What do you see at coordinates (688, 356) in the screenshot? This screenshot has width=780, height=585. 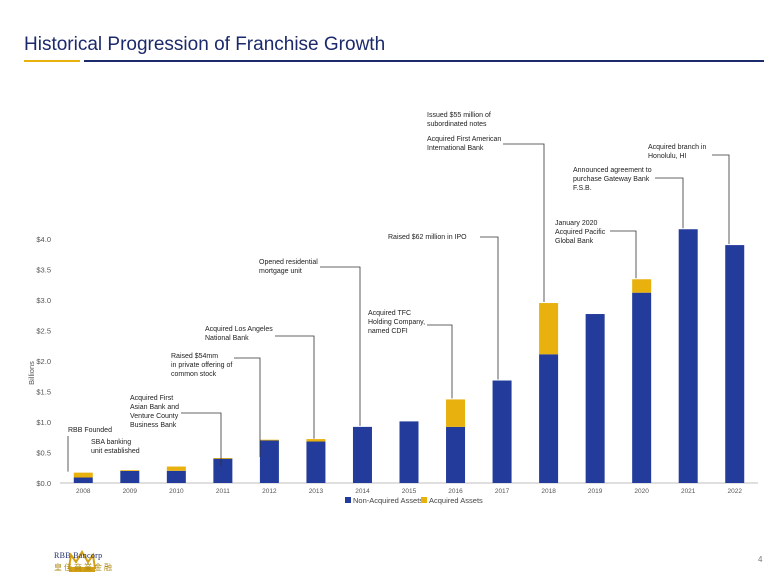 I see `bar-non-acquired-2021` at bounding box center [688, 356].